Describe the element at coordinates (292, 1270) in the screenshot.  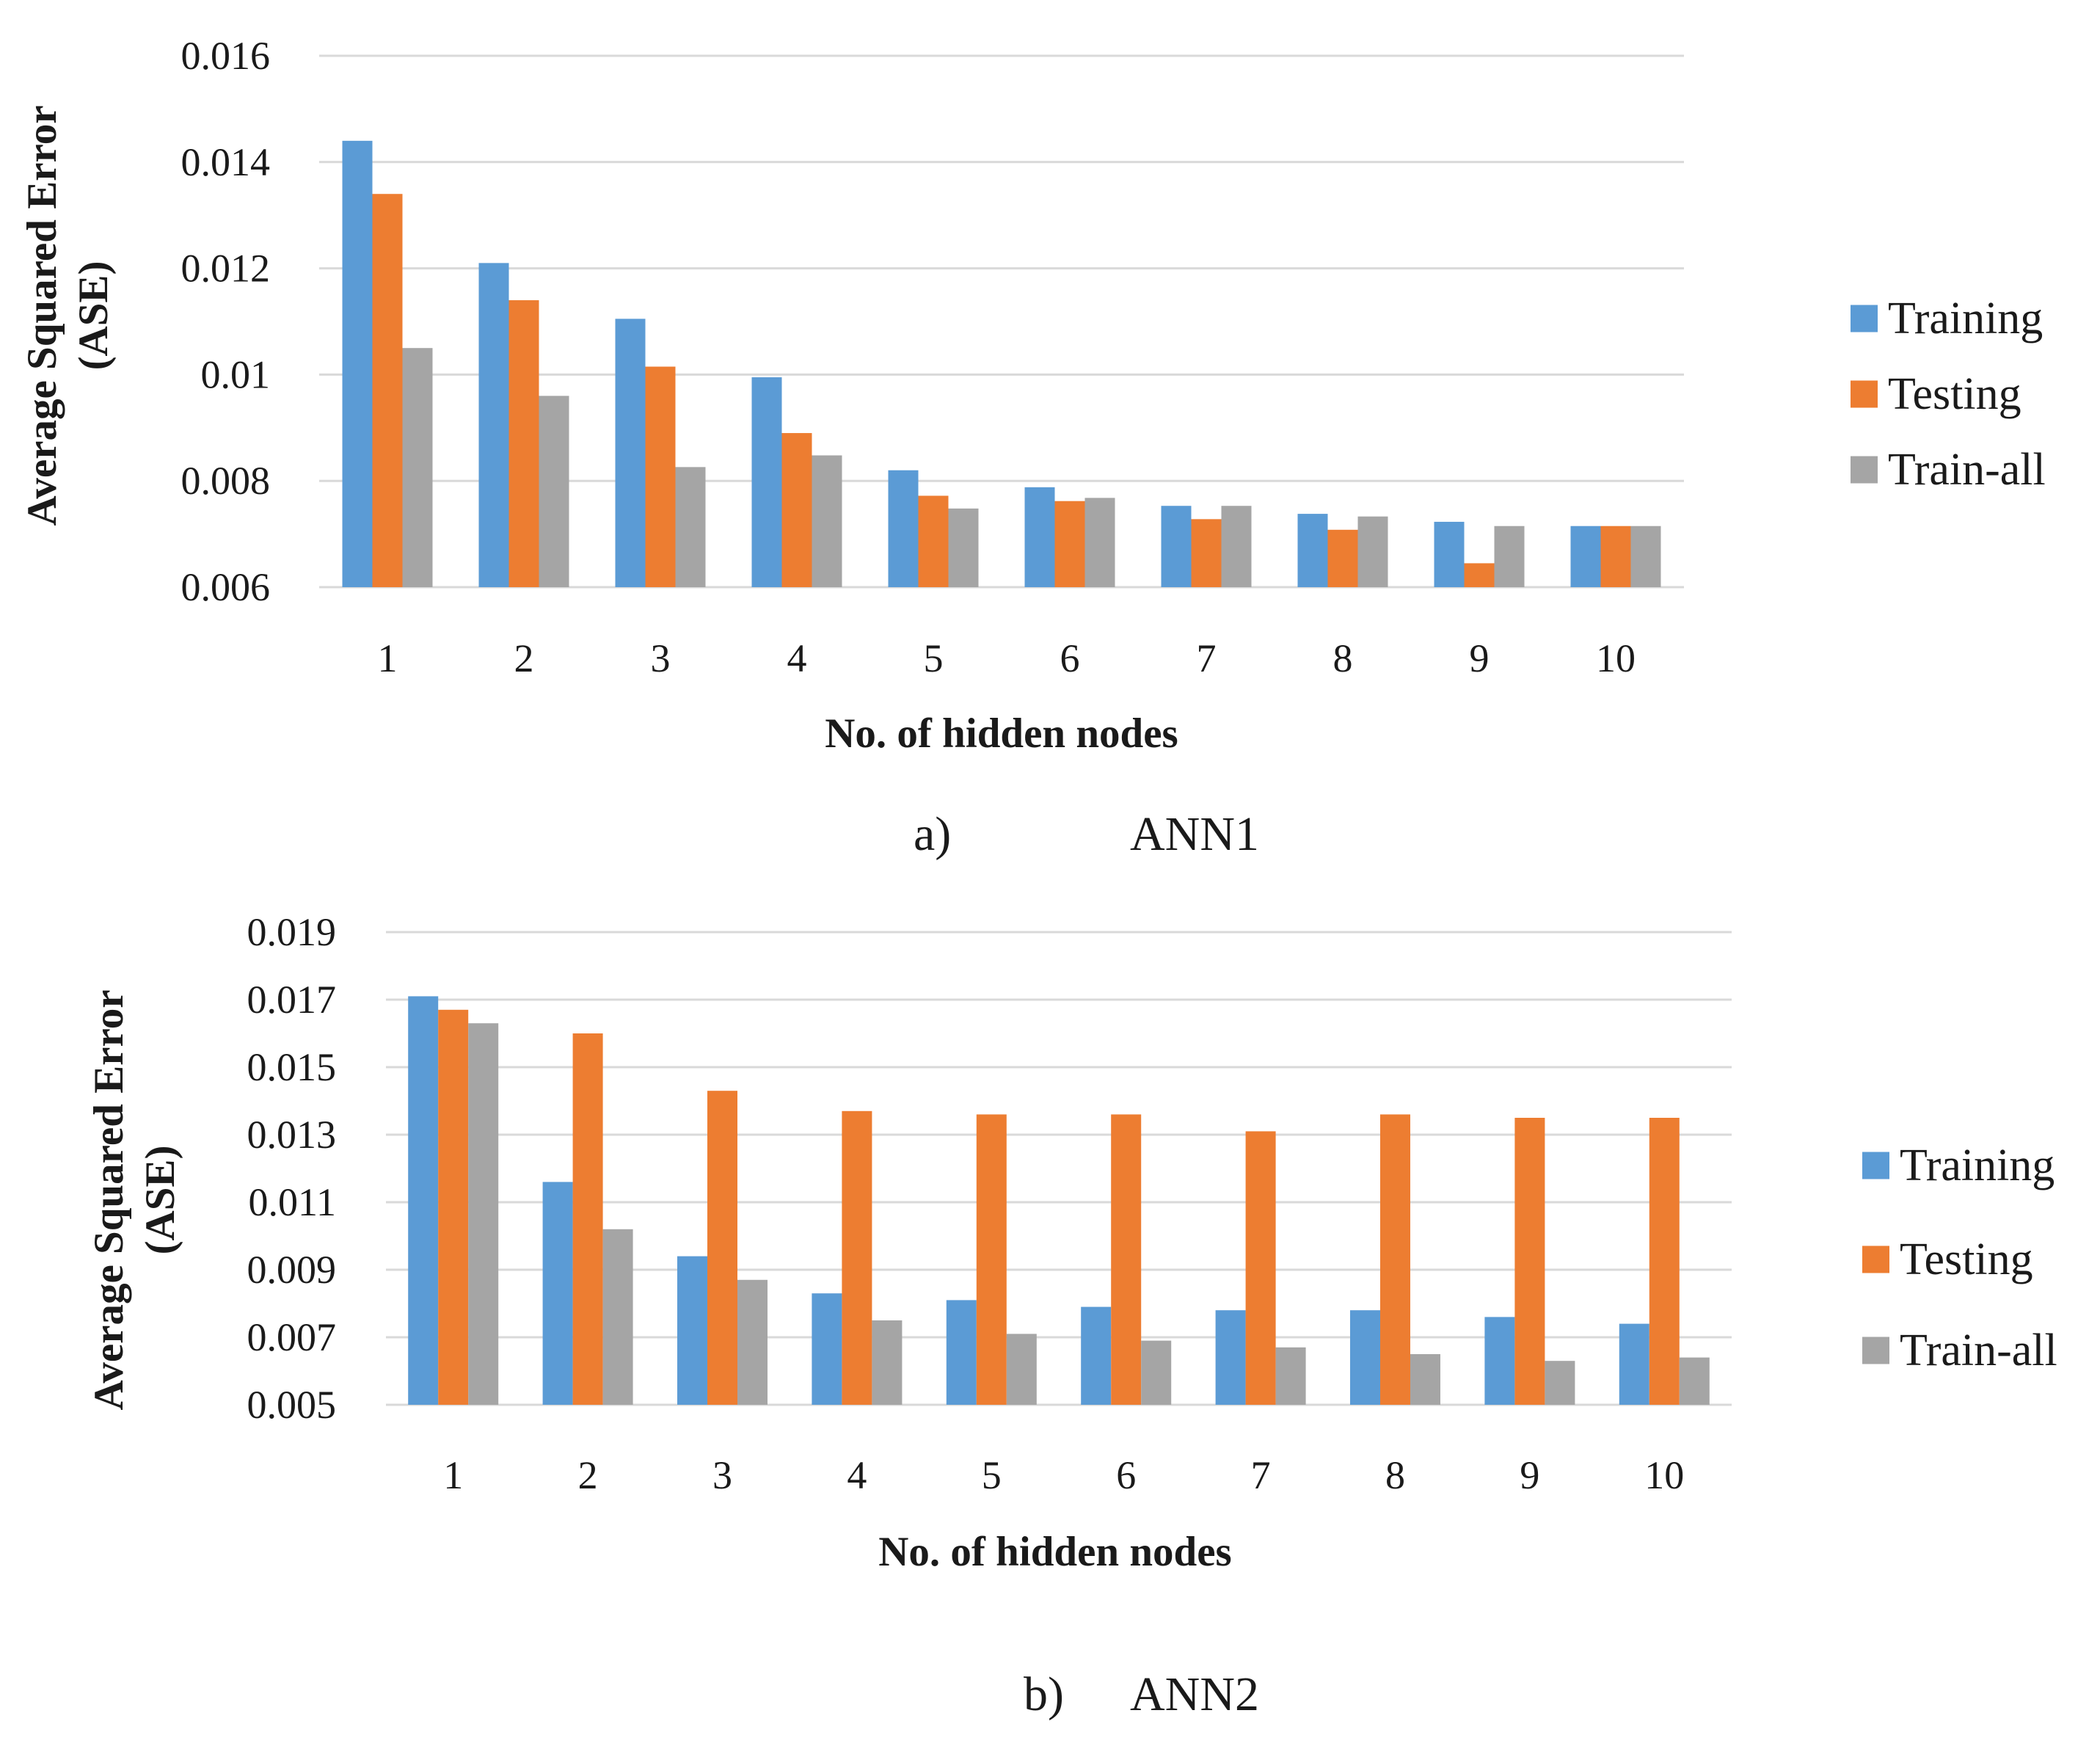
I see `y-tick-label: 0.009` at that location.